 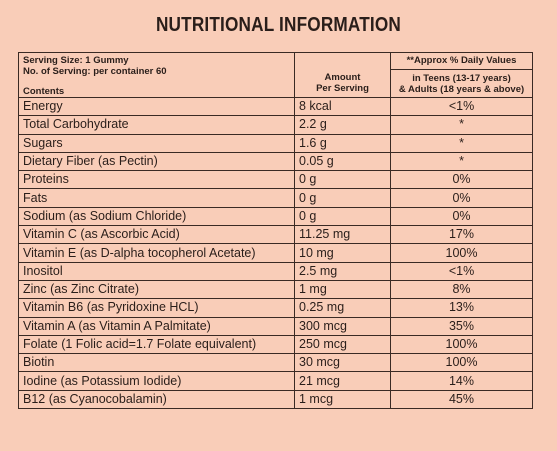 What do you see at coordinates (342, 106) in the screenshot?
I see `amount-cell: 8 kcal` at bounding box center [342, 106].